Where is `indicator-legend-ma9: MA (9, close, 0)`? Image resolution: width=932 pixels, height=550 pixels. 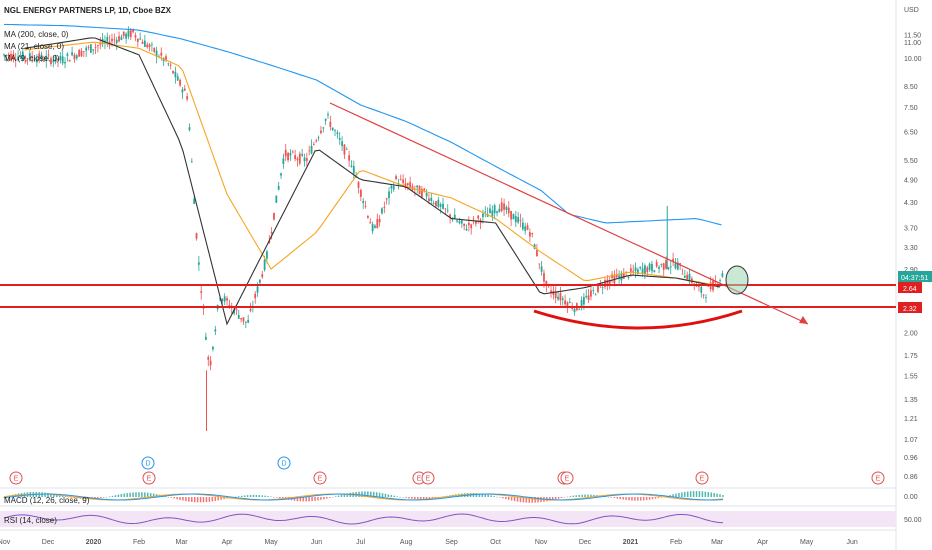 indicator-legend-ma9: MA (9, close, 0) is located at coordinates (32, 58).